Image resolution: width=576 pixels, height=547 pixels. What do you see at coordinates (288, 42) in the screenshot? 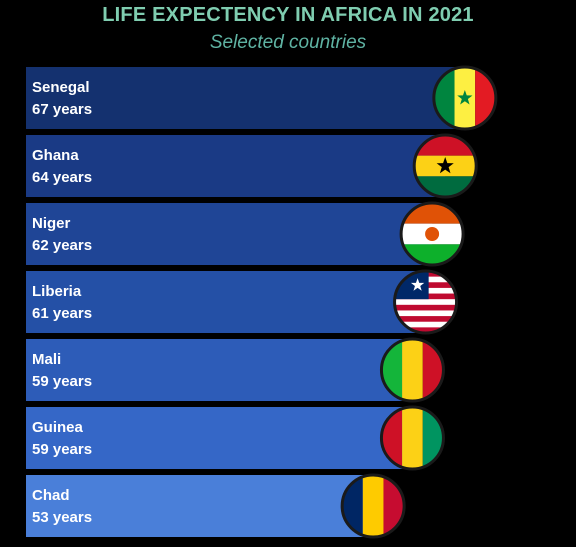
I see `chart-subtitle: Selected countries` at bounding box center [288, 42].